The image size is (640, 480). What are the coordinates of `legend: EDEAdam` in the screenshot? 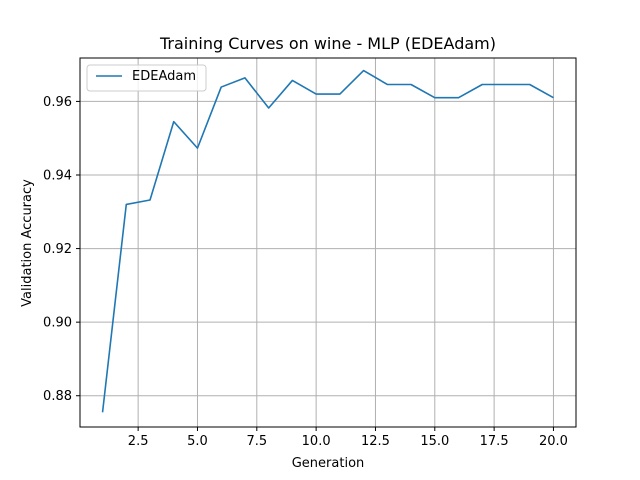 It's located at (146, 78).